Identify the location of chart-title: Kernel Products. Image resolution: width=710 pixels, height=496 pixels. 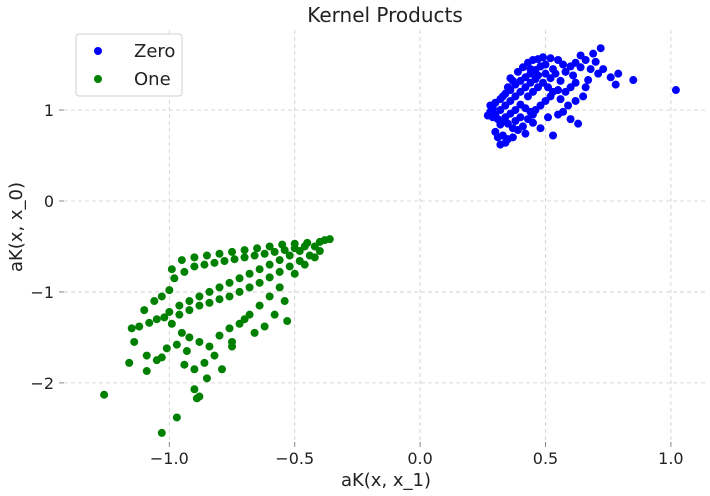
(385, 15).